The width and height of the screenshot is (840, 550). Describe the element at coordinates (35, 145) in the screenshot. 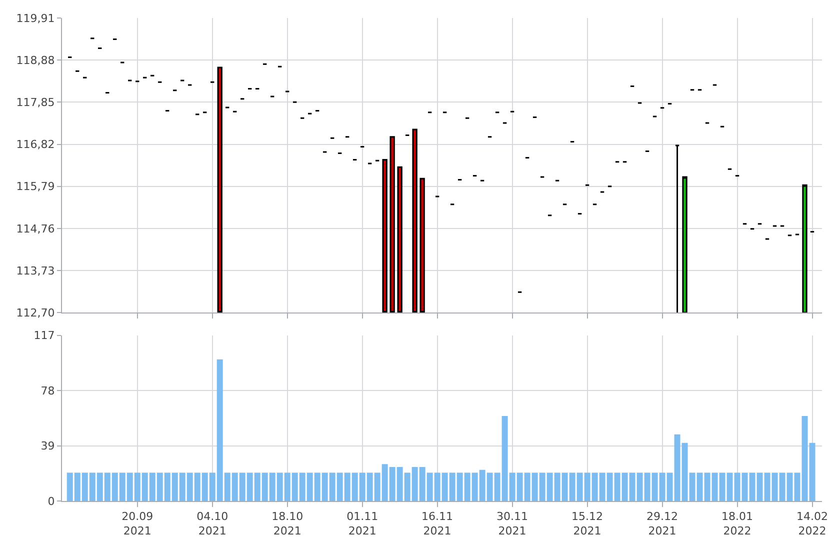

I see `y-tick-label: 116,82` at that location.